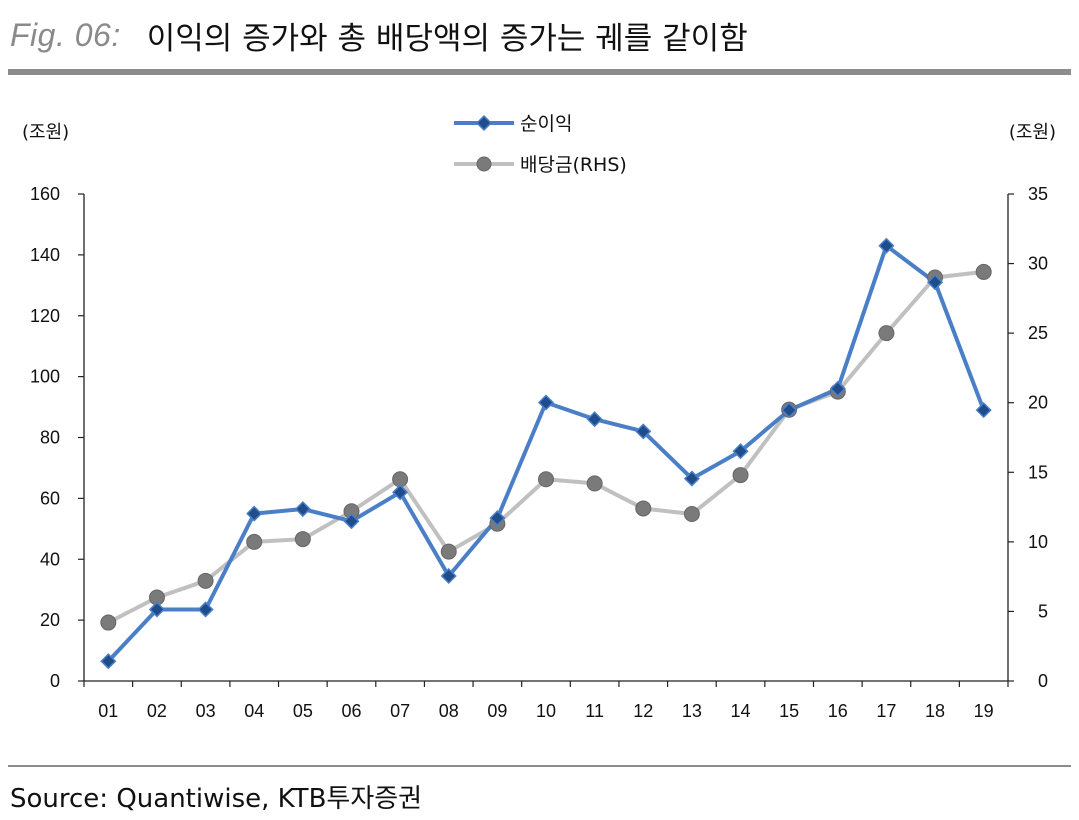 This screenshot has width=1079, height=820. I want to click on right-tick-label: 15, so click(1038, 472).